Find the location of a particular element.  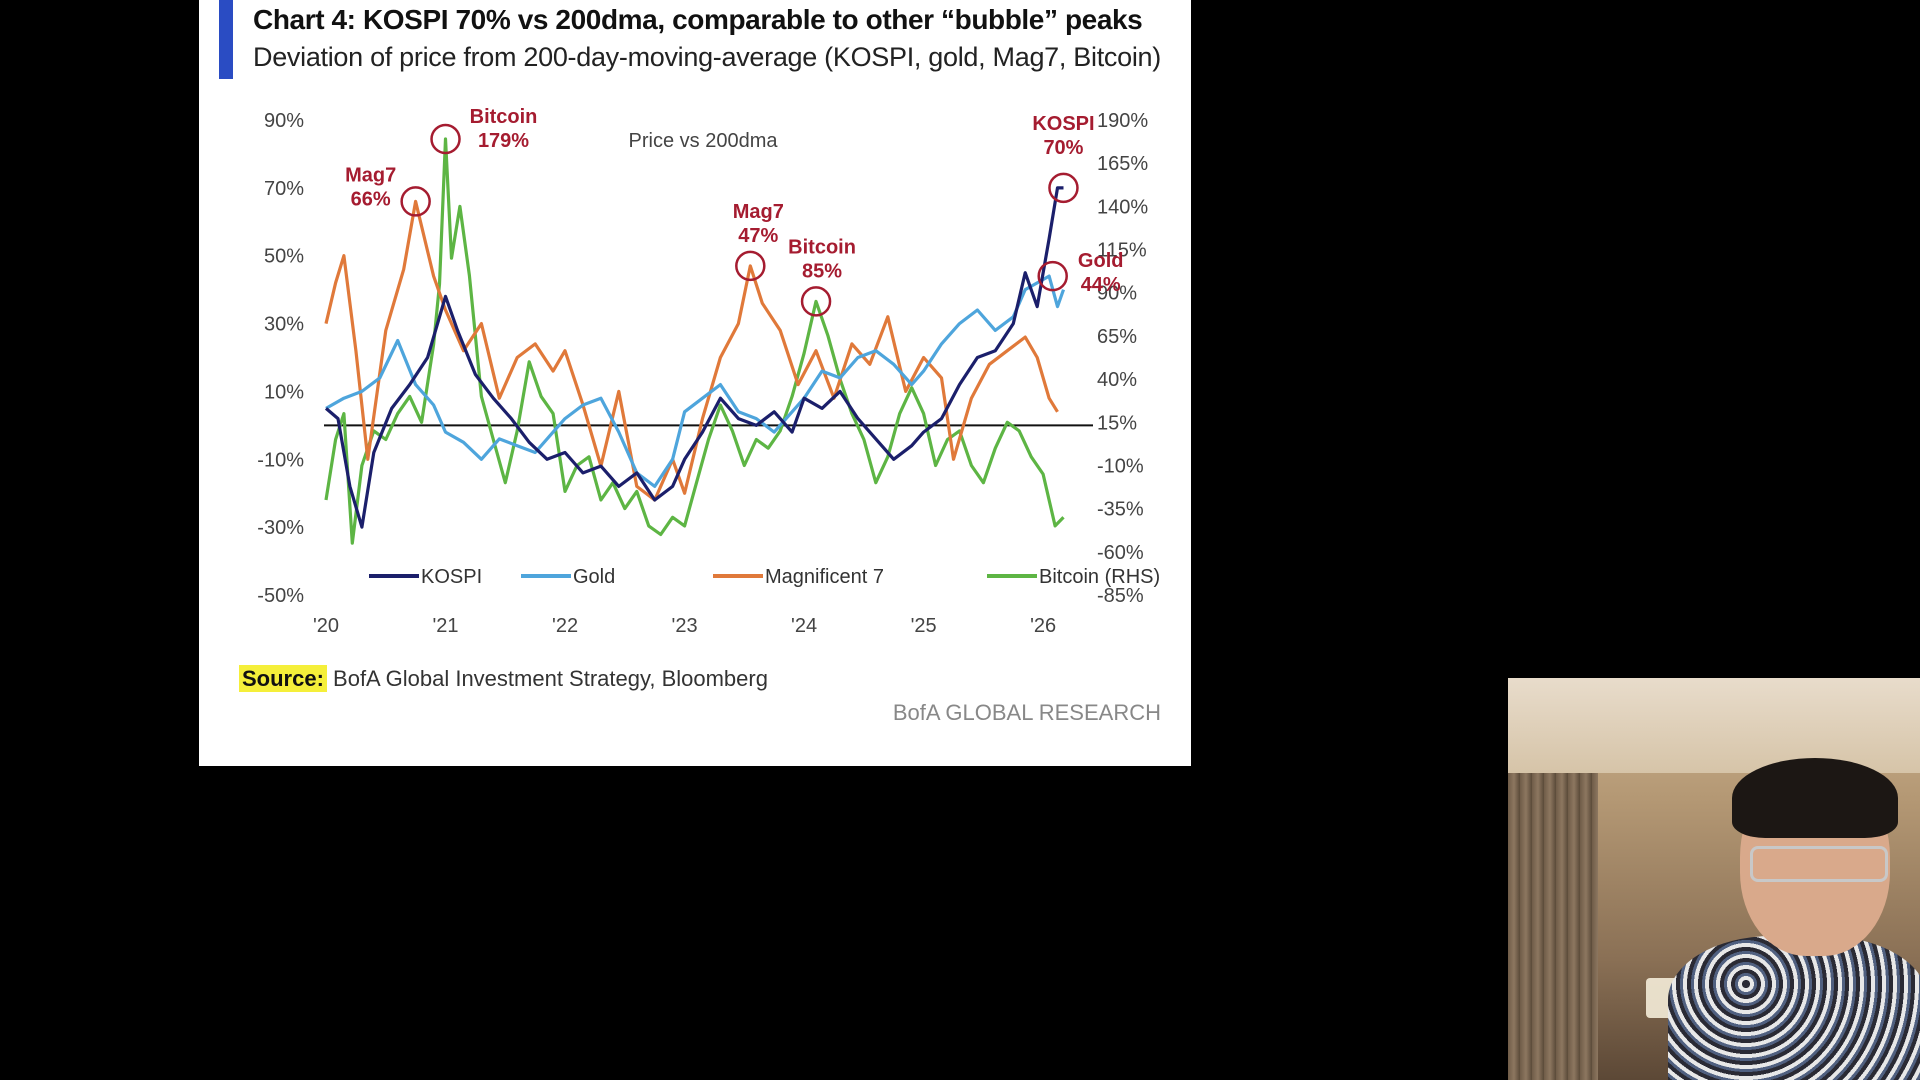

y-right-tick-label: 65% is located at coordinates (1117, 337).